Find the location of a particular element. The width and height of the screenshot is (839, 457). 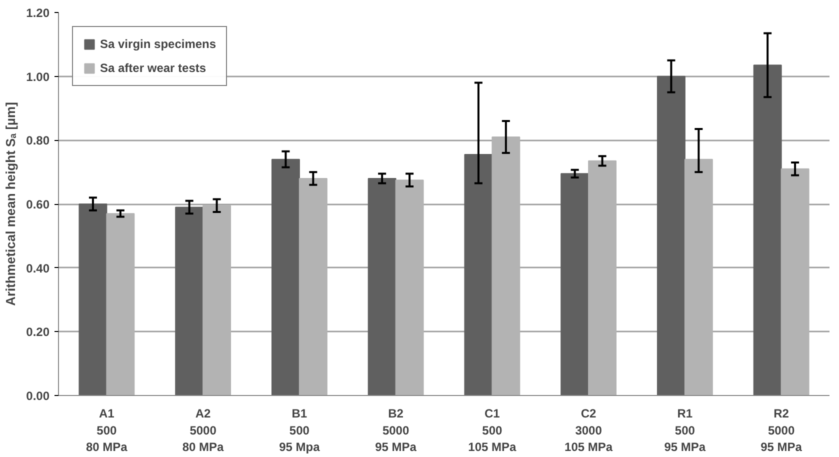

y-tick-label: 0.20 is located at coordinates (38, 332).